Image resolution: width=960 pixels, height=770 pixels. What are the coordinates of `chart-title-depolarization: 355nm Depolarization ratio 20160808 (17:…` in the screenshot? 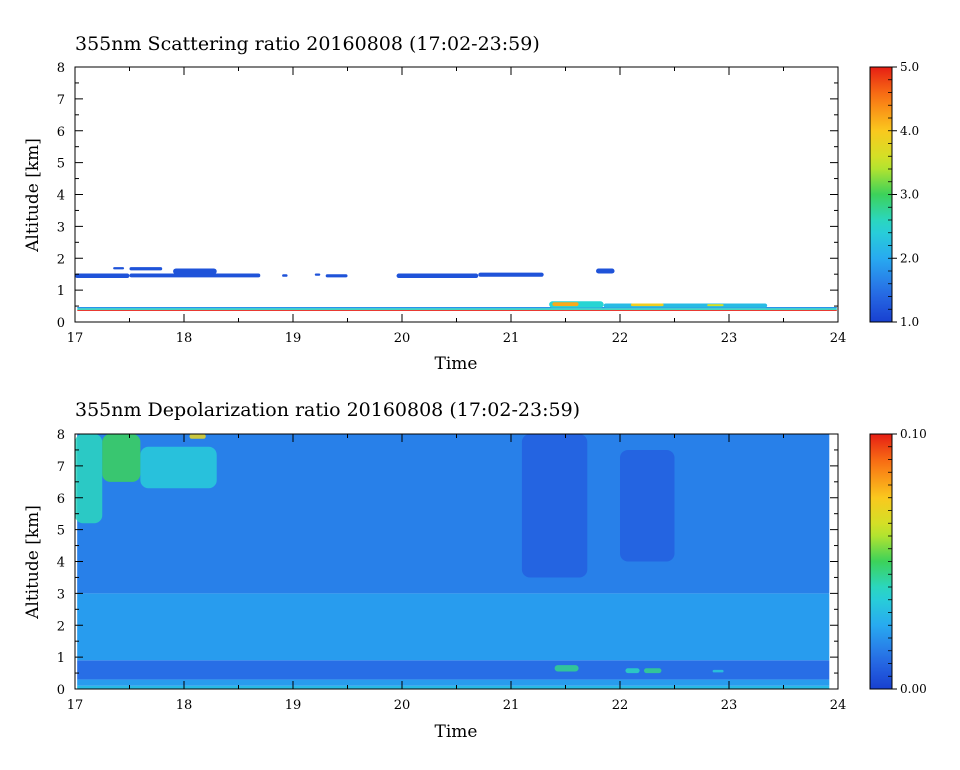 It's located at (327, 410).